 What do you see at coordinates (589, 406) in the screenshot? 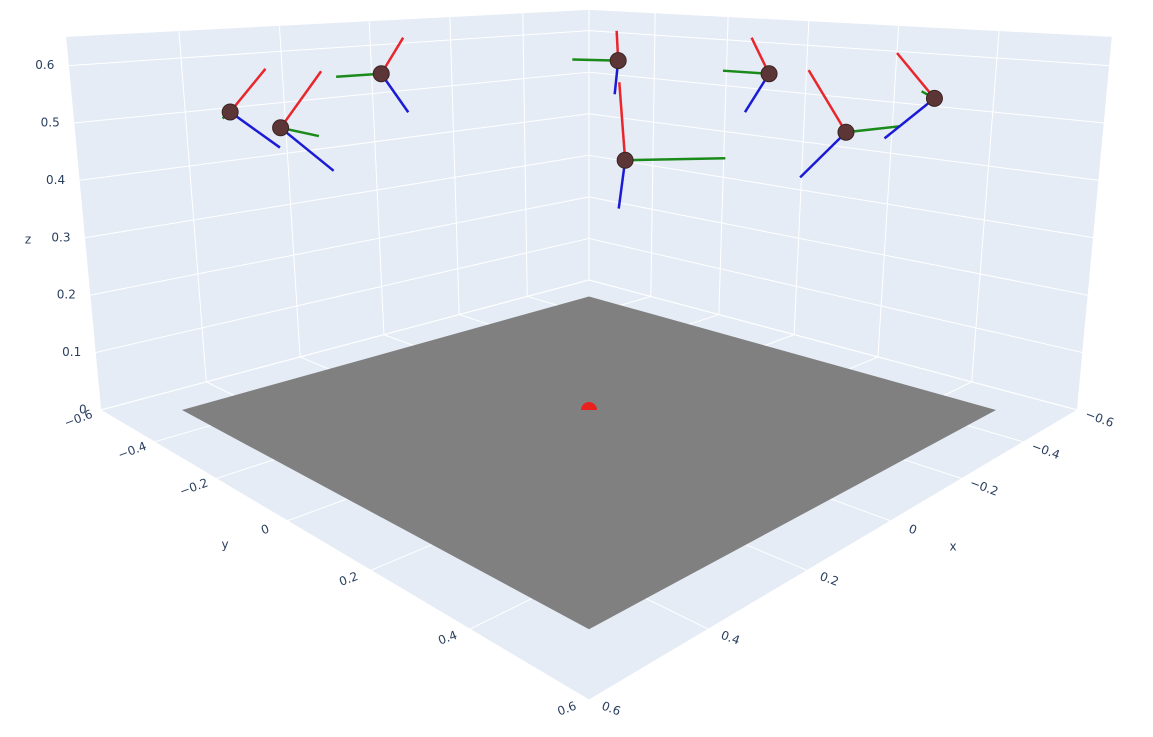
I see `origin-marker` at bounding box center [589, 406].